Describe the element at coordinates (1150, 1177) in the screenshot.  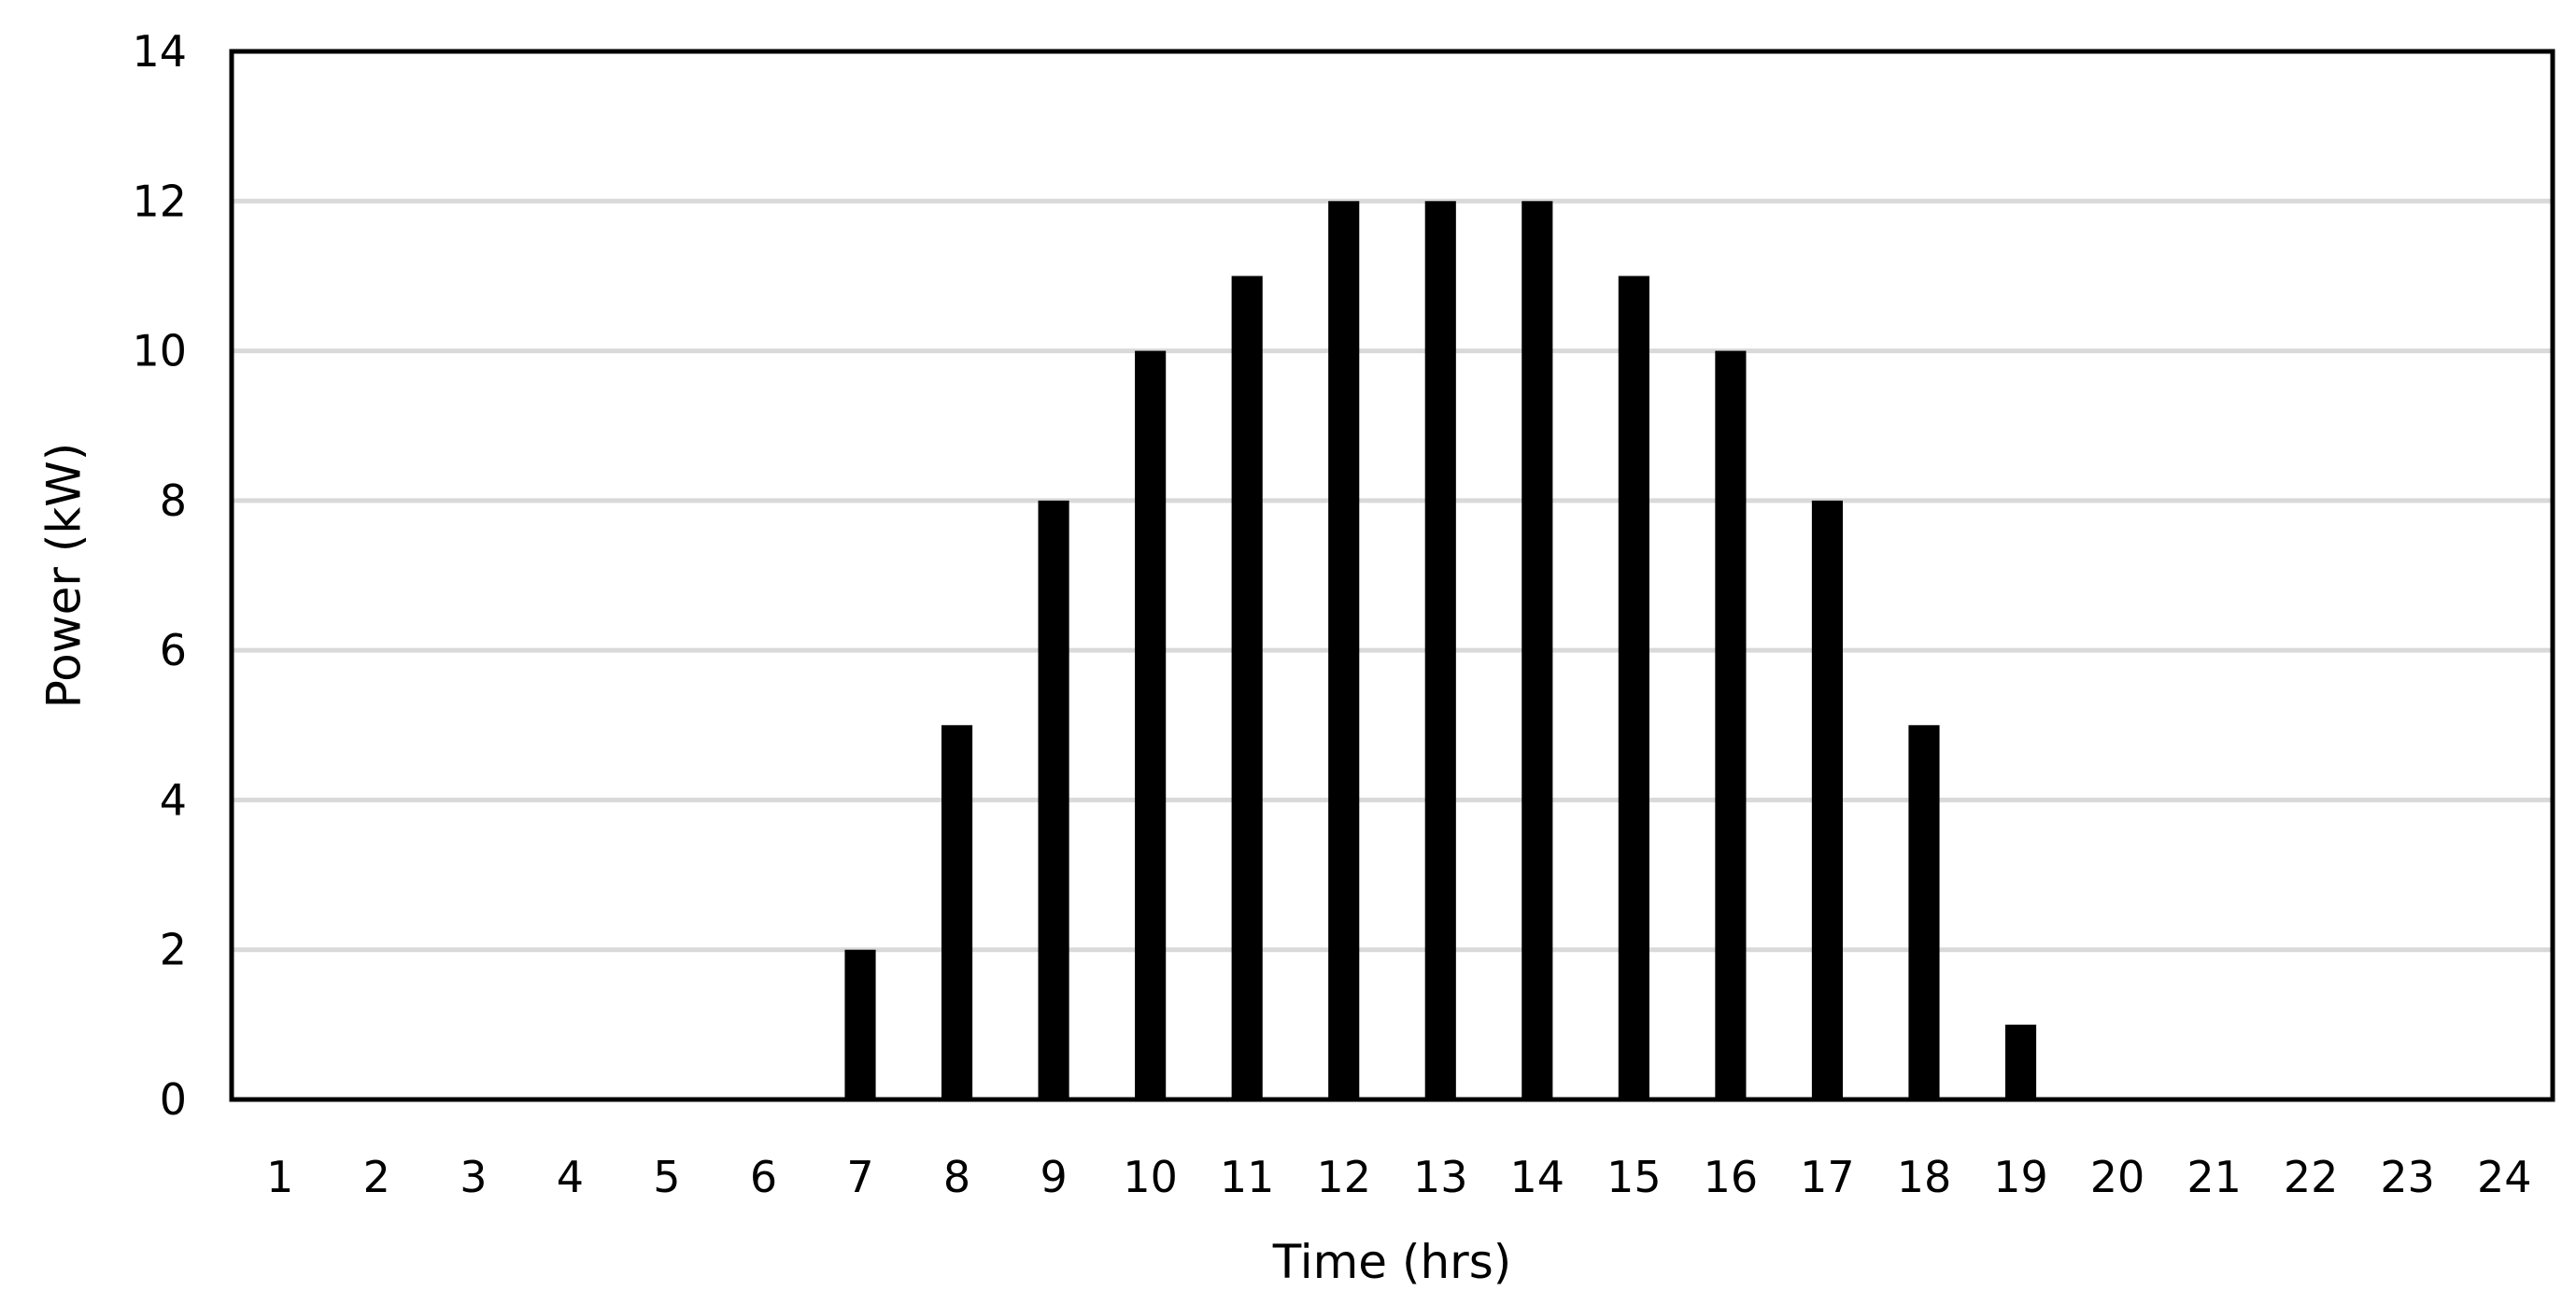
I see `x-tick-label: 10` at that location.